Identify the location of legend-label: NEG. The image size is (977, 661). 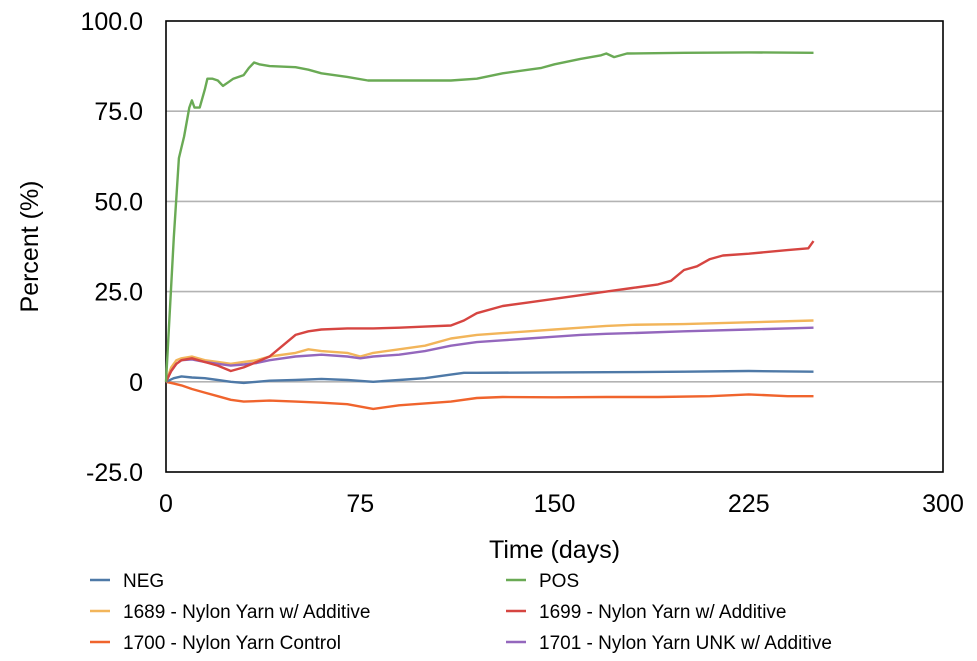
(143, 581).